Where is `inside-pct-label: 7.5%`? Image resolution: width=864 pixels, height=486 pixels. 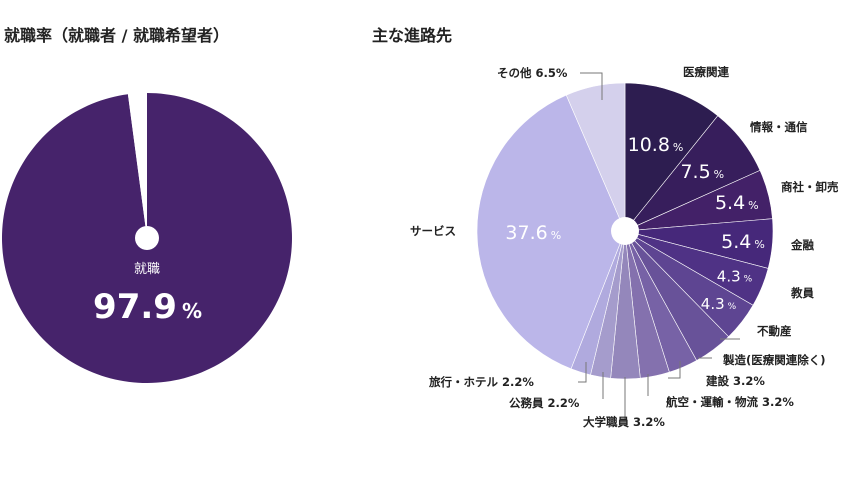
inside-pct-label: 7.5% is located at coordinates (702, 172).